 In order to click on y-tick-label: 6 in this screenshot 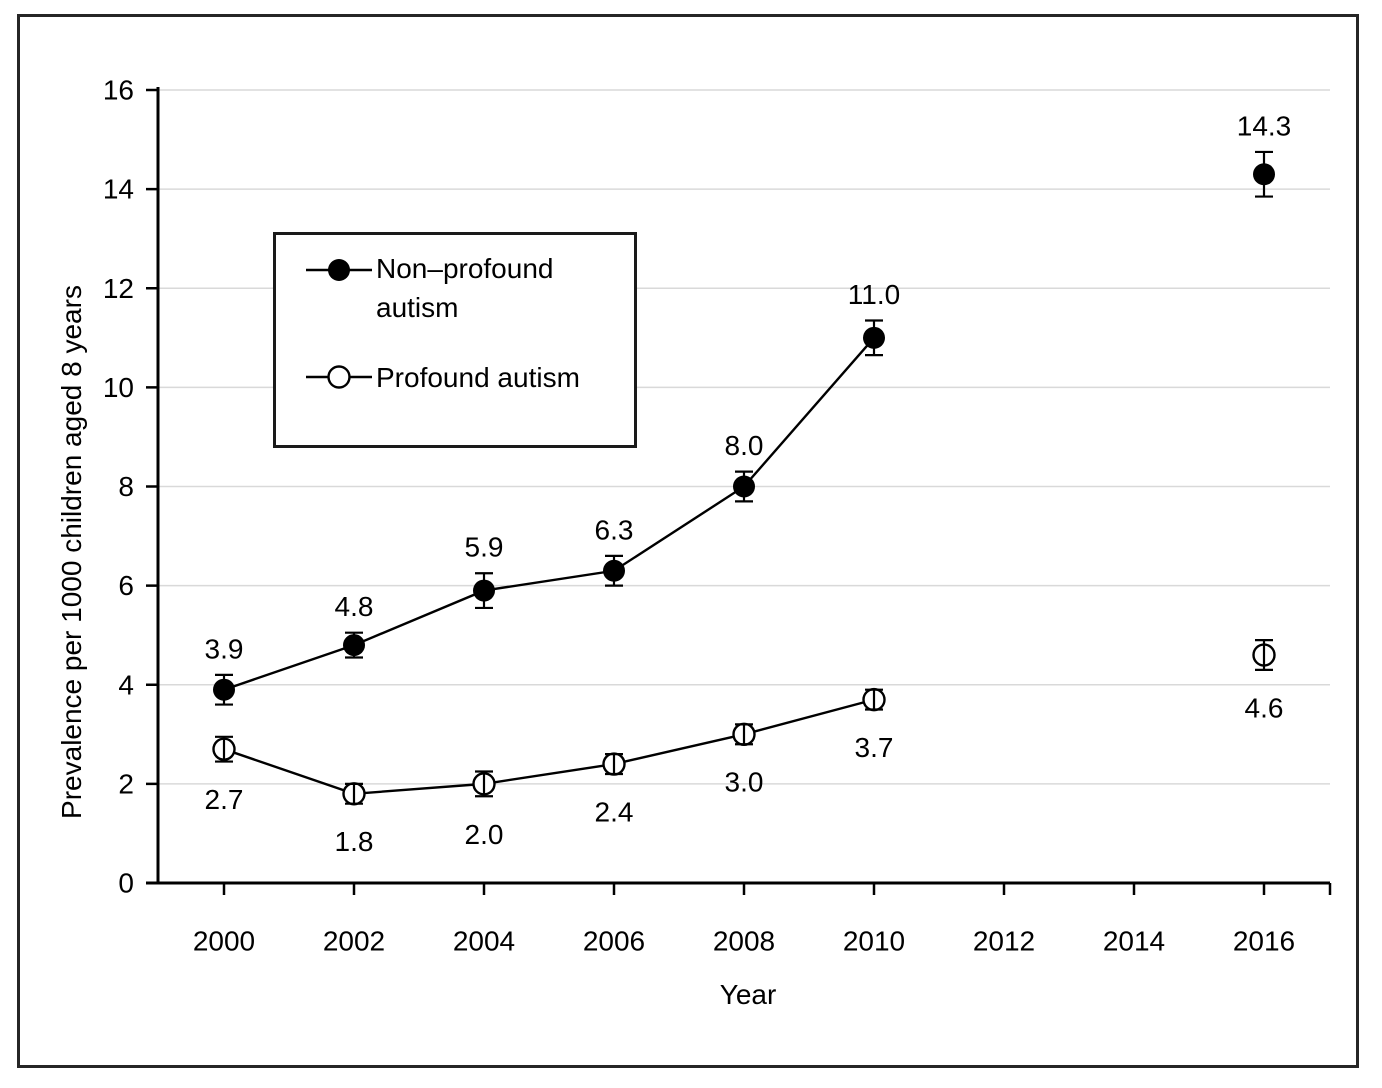, I will do `click(126, 585)`.